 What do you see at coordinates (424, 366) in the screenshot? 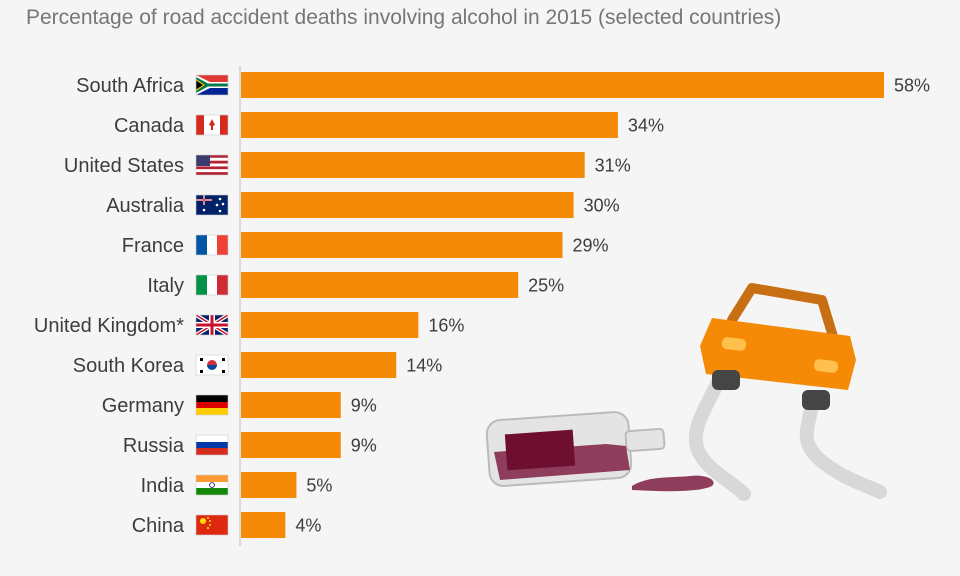
I see `value-label-south-korea: 14%` at bounding box center [424, 366].